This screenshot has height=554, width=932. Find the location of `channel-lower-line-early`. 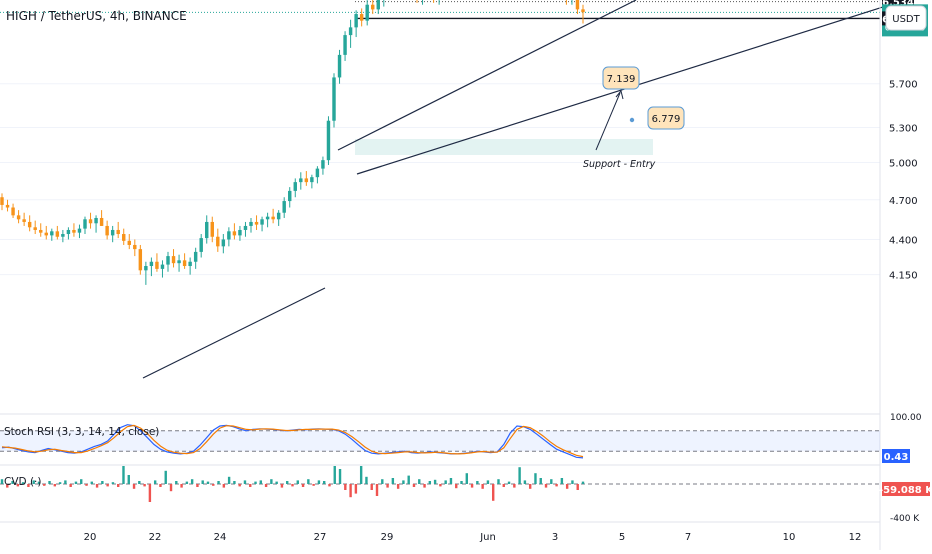

channel-lower-line-early is located at coordinates (234, 333).